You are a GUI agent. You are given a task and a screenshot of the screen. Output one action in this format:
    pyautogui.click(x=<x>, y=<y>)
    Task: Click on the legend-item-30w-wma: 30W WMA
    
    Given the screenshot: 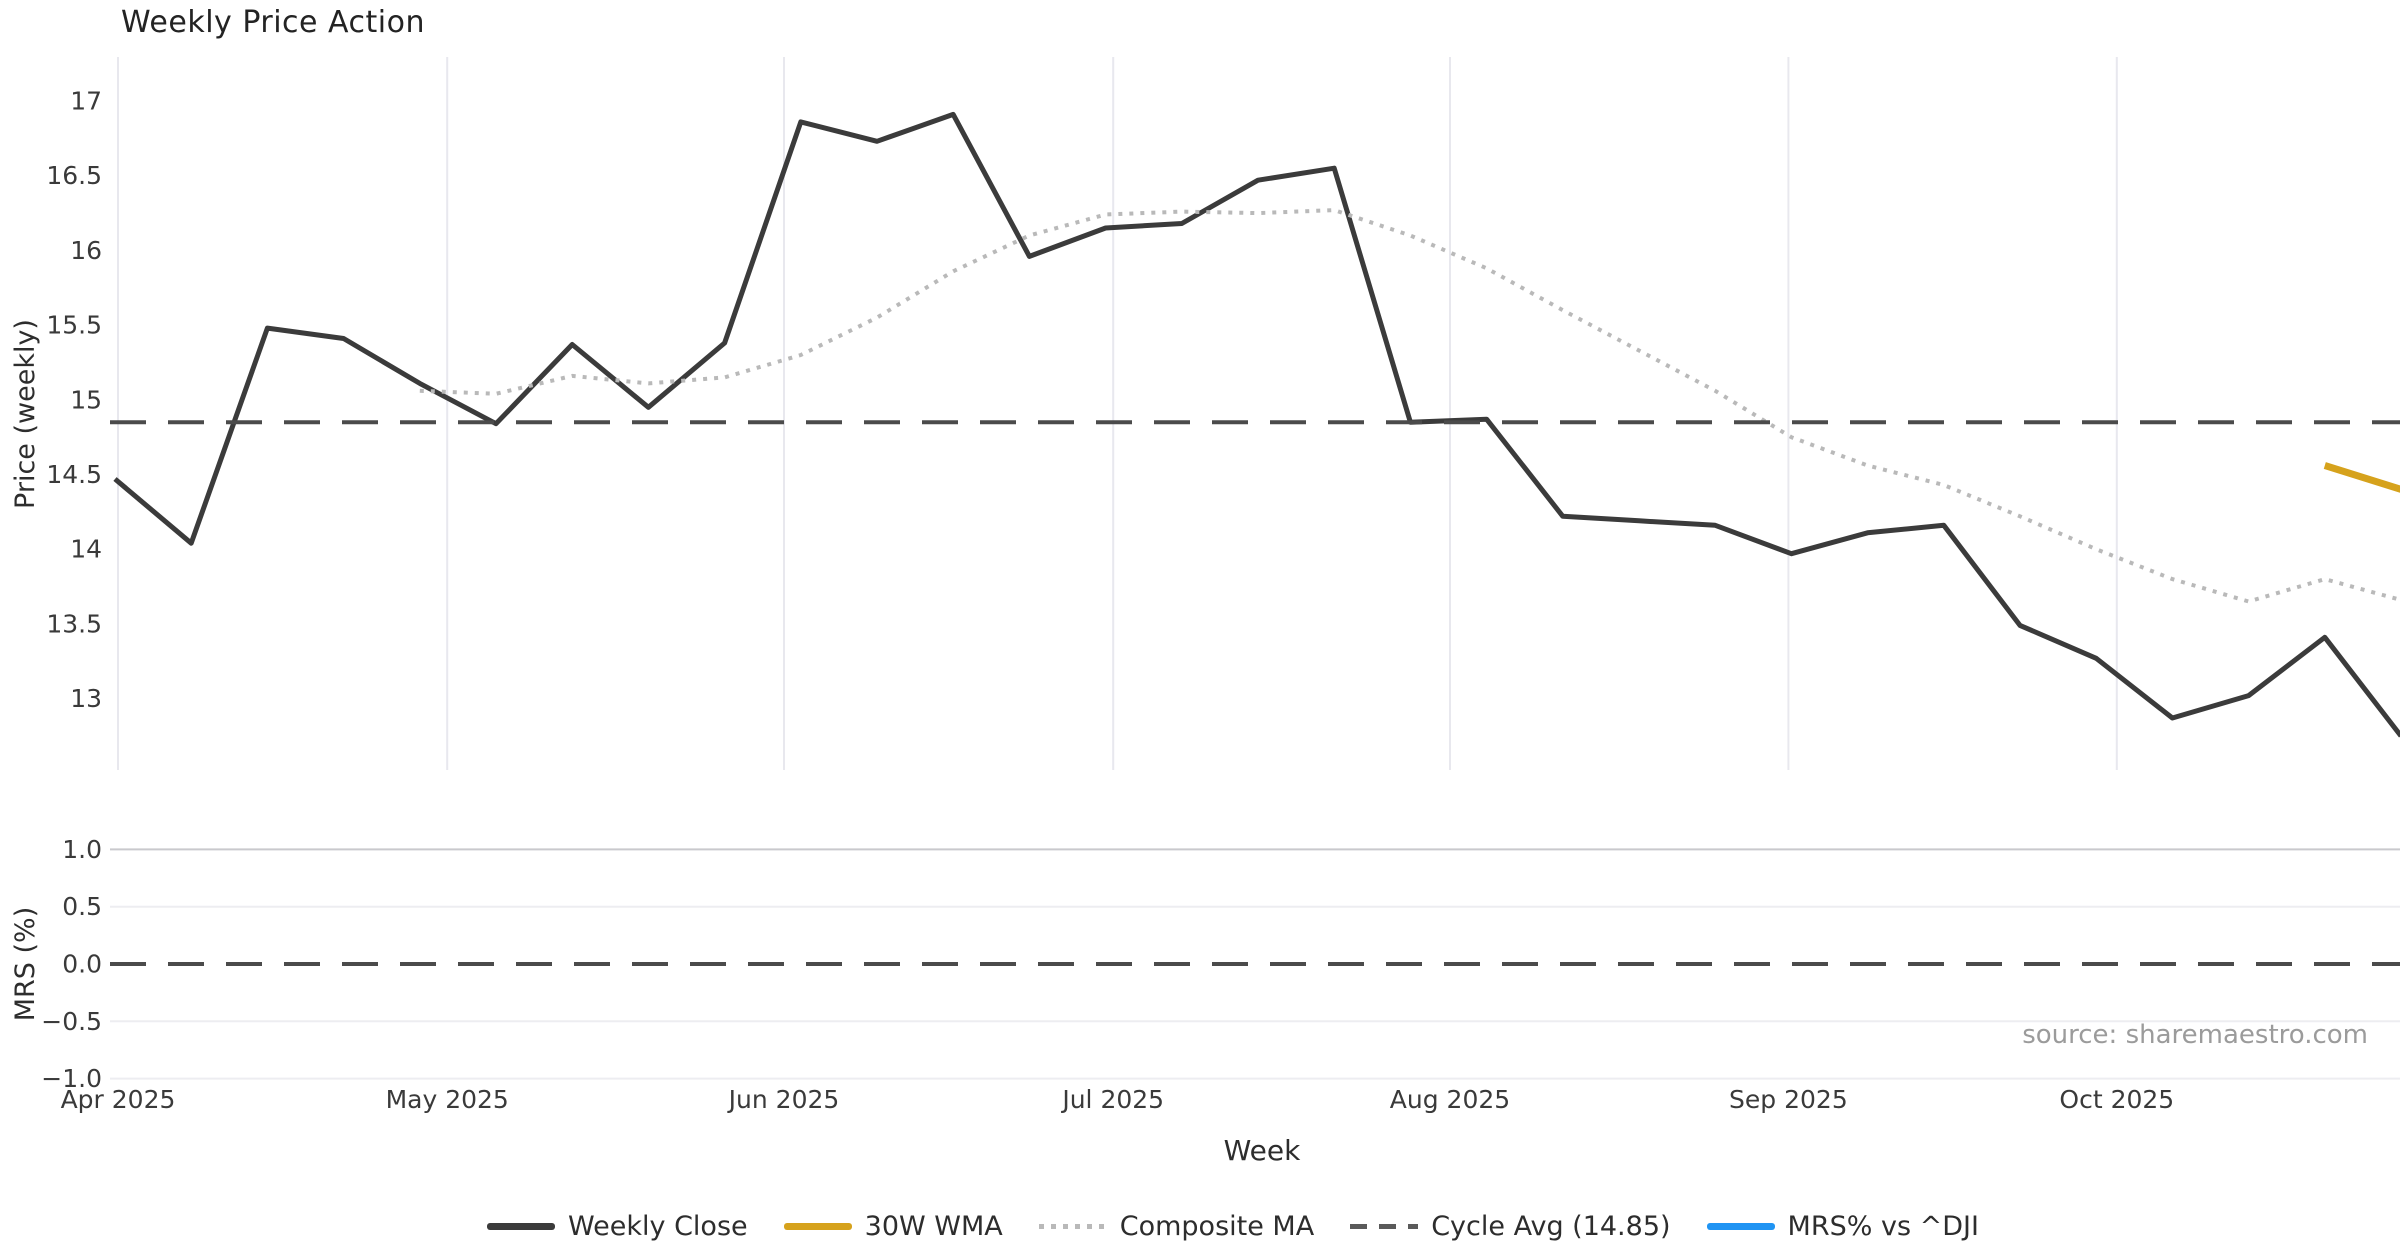 What is the action you would take?
    pyautogui.click(x=893, y=1226)
    